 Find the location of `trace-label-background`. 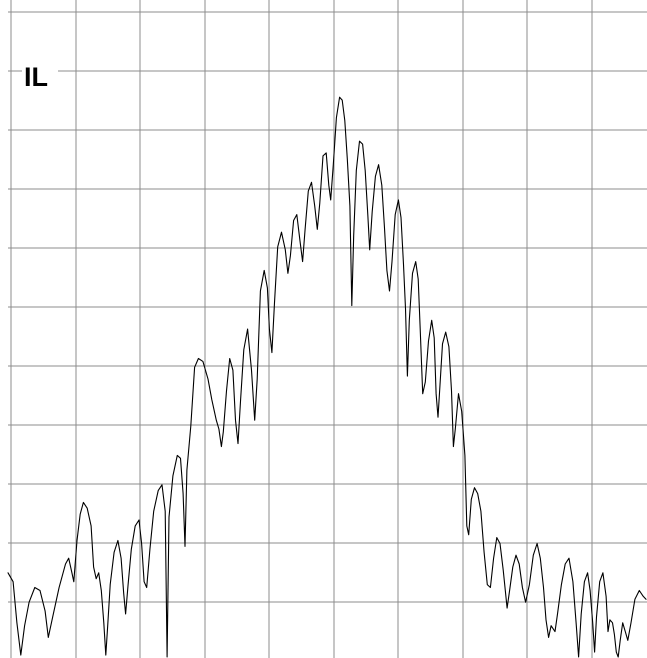

trace-label-background is located at coordinates (40, 74).